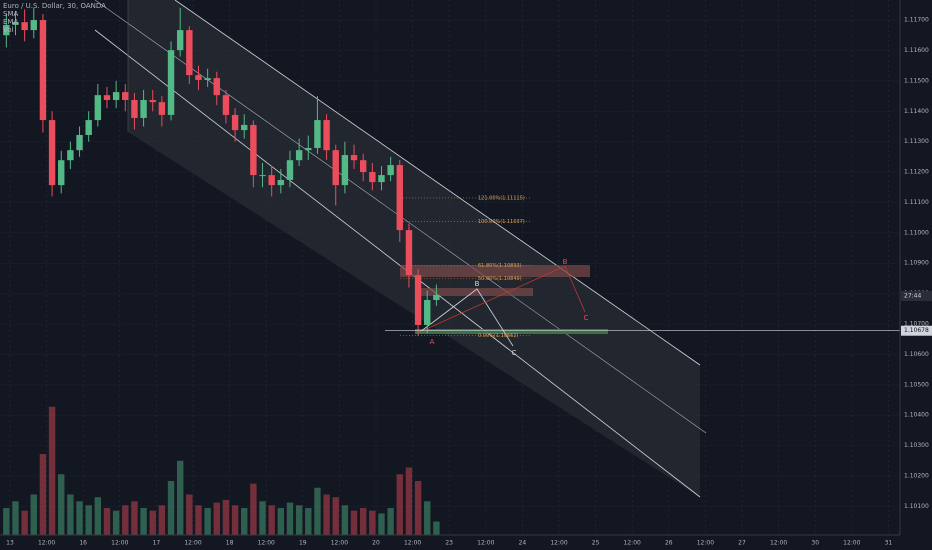 This screenshot has height=550, width=932. I want to click on x-tick-label: 18, so click(230, 543).